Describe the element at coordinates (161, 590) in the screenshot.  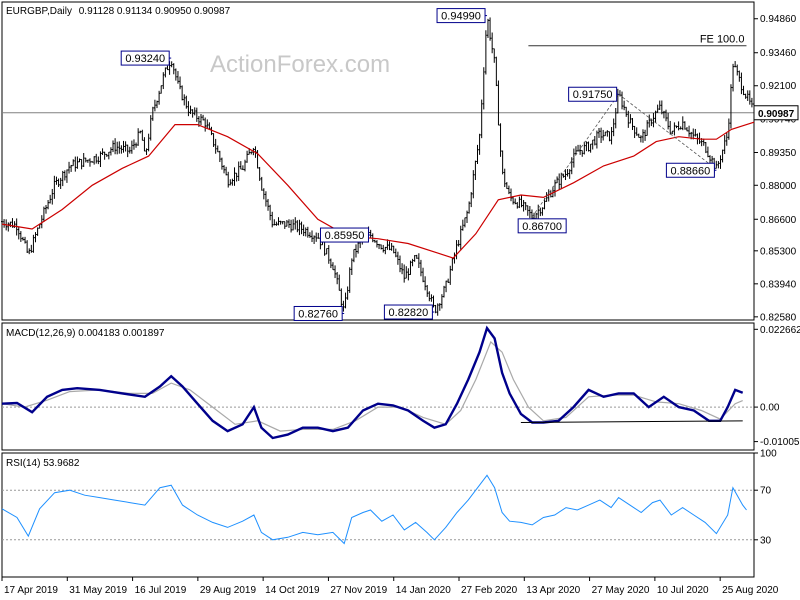
I see `x-tick-label: 16 Jul 2019` at that location.